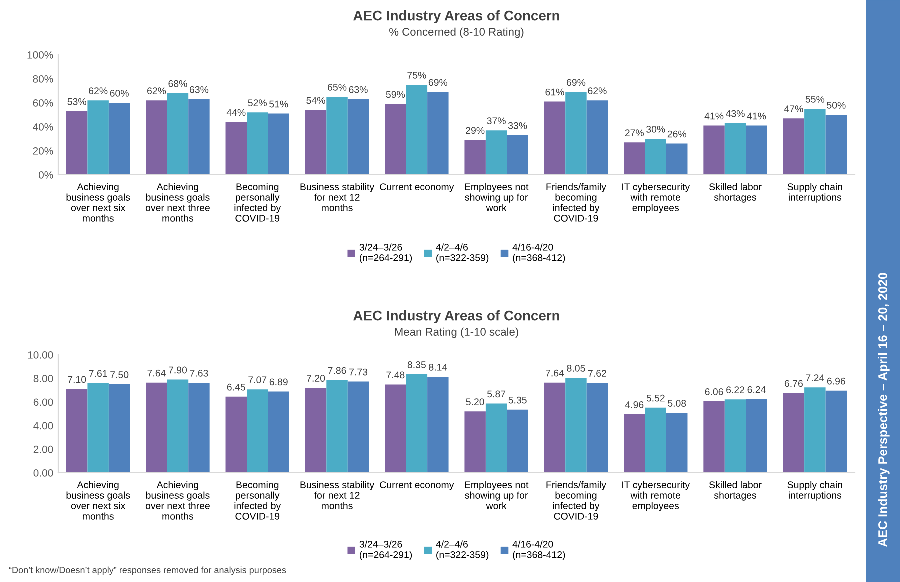  I want to click on data-label: 6.96, so click(836, 381).